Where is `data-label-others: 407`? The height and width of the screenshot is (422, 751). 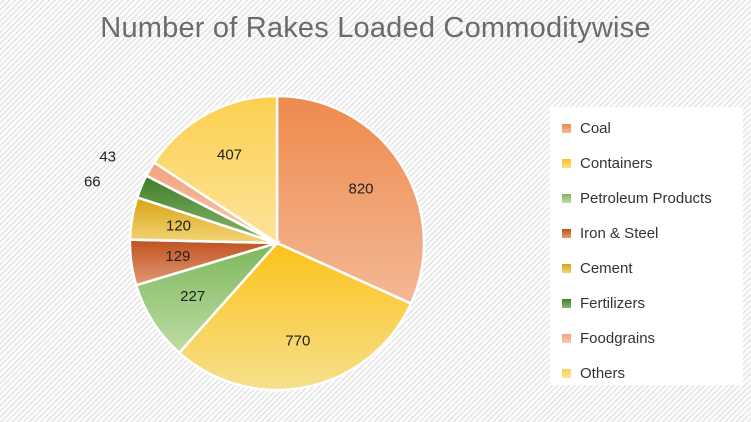
data-label-others: 407 is located at coordinates (229, 155).